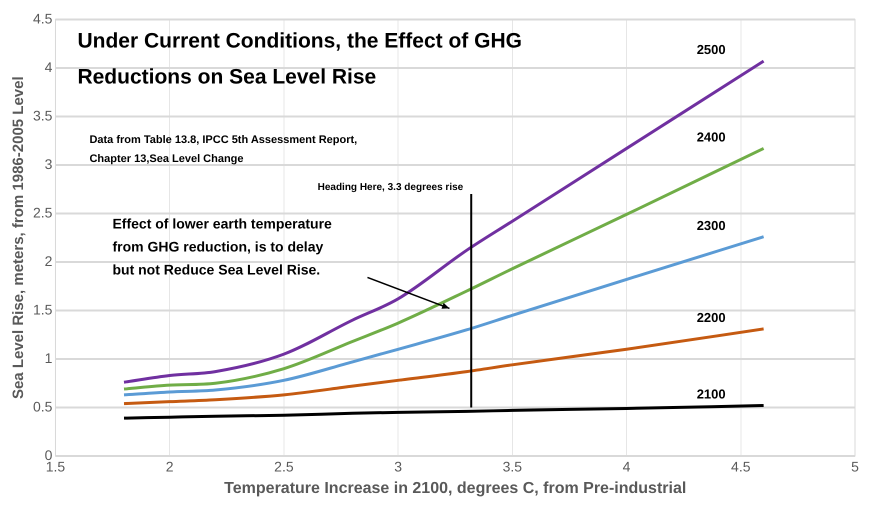 This screenshot has height=506, width=875. Describe the element at coordinates (222, 246) in the screenshot. I see `annotation: Effect of lower earth temperature from GHG reduction, is to delay but not Reduce Sea Level Rise.` at that location.